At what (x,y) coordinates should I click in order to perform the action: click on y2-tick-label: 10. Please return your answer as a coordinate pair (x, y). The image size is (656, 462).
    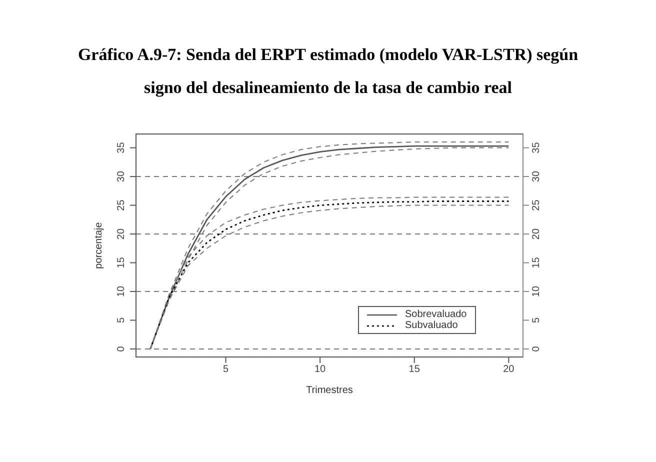
    Looking at the image, I should click on (536, 291).